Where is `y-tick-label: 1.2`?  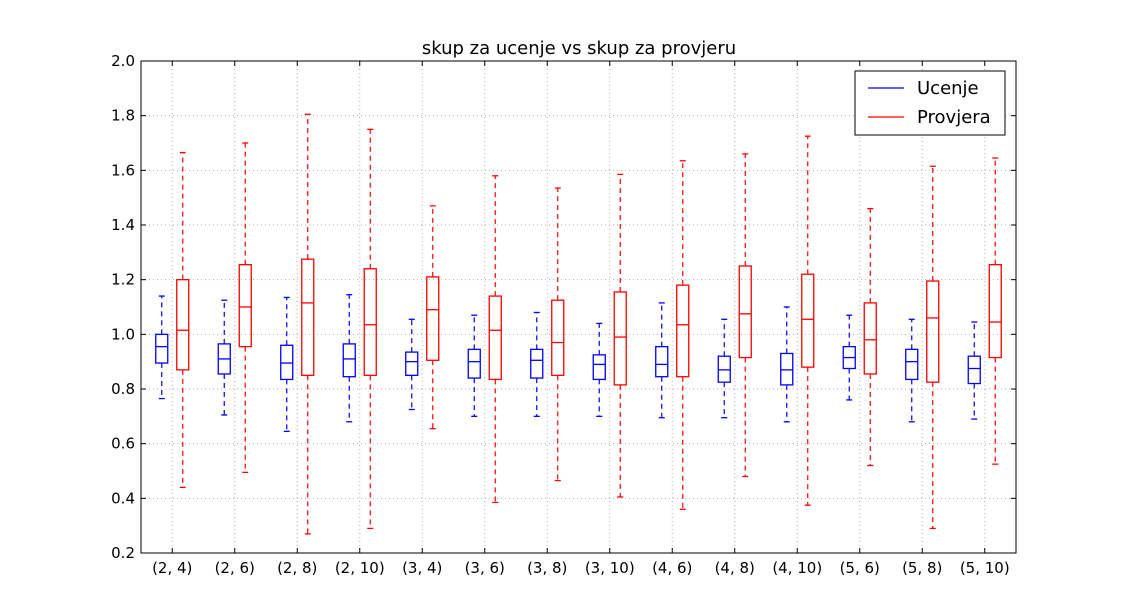 y-tick-label: 1.2 is located at coordinates (123, 280).